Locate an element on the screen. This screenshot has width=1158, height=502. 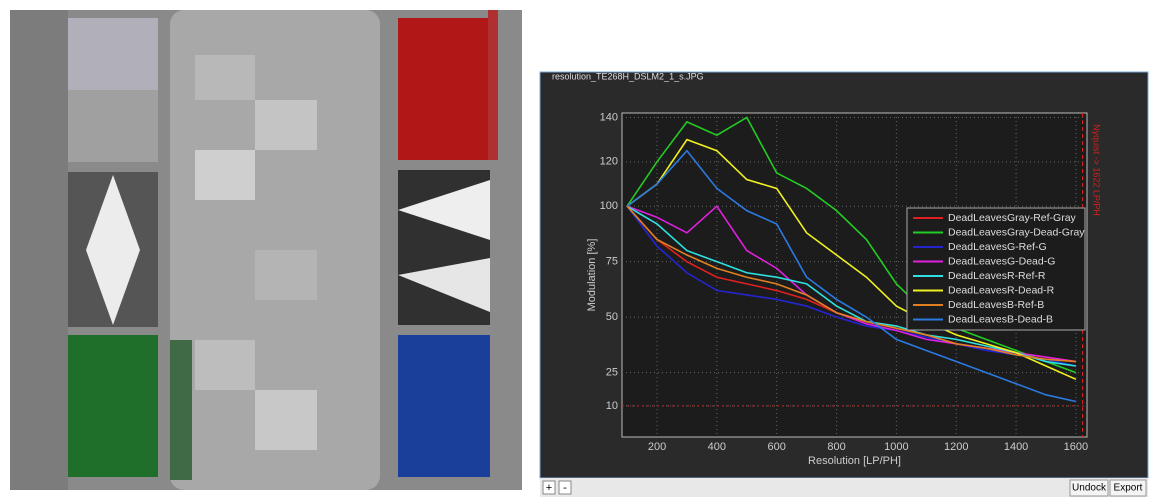
zoom-in is located at coordinates (549, 487).